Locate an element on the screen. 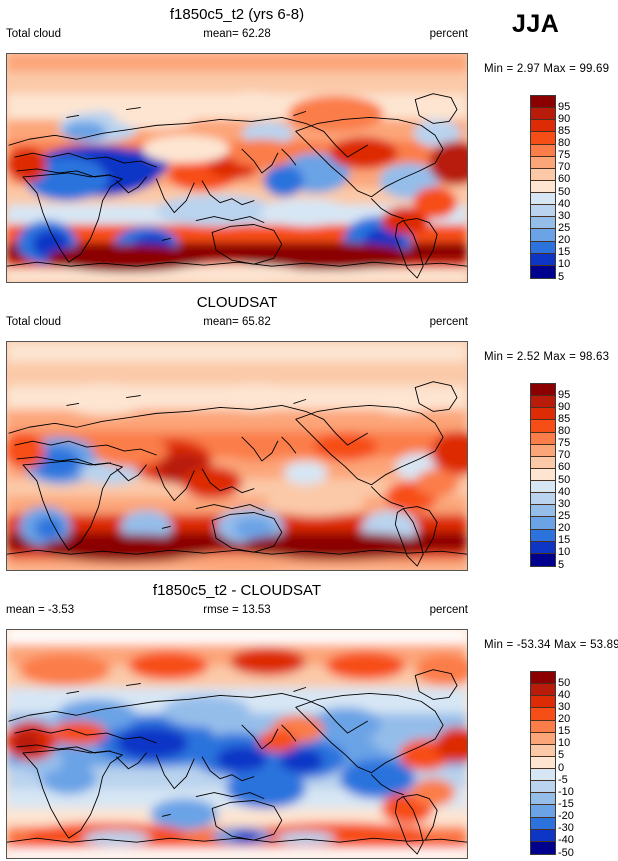 This screenshot has height=861, width=618. panel-title: CLOUDSAT is located at coordinates (237, 302).